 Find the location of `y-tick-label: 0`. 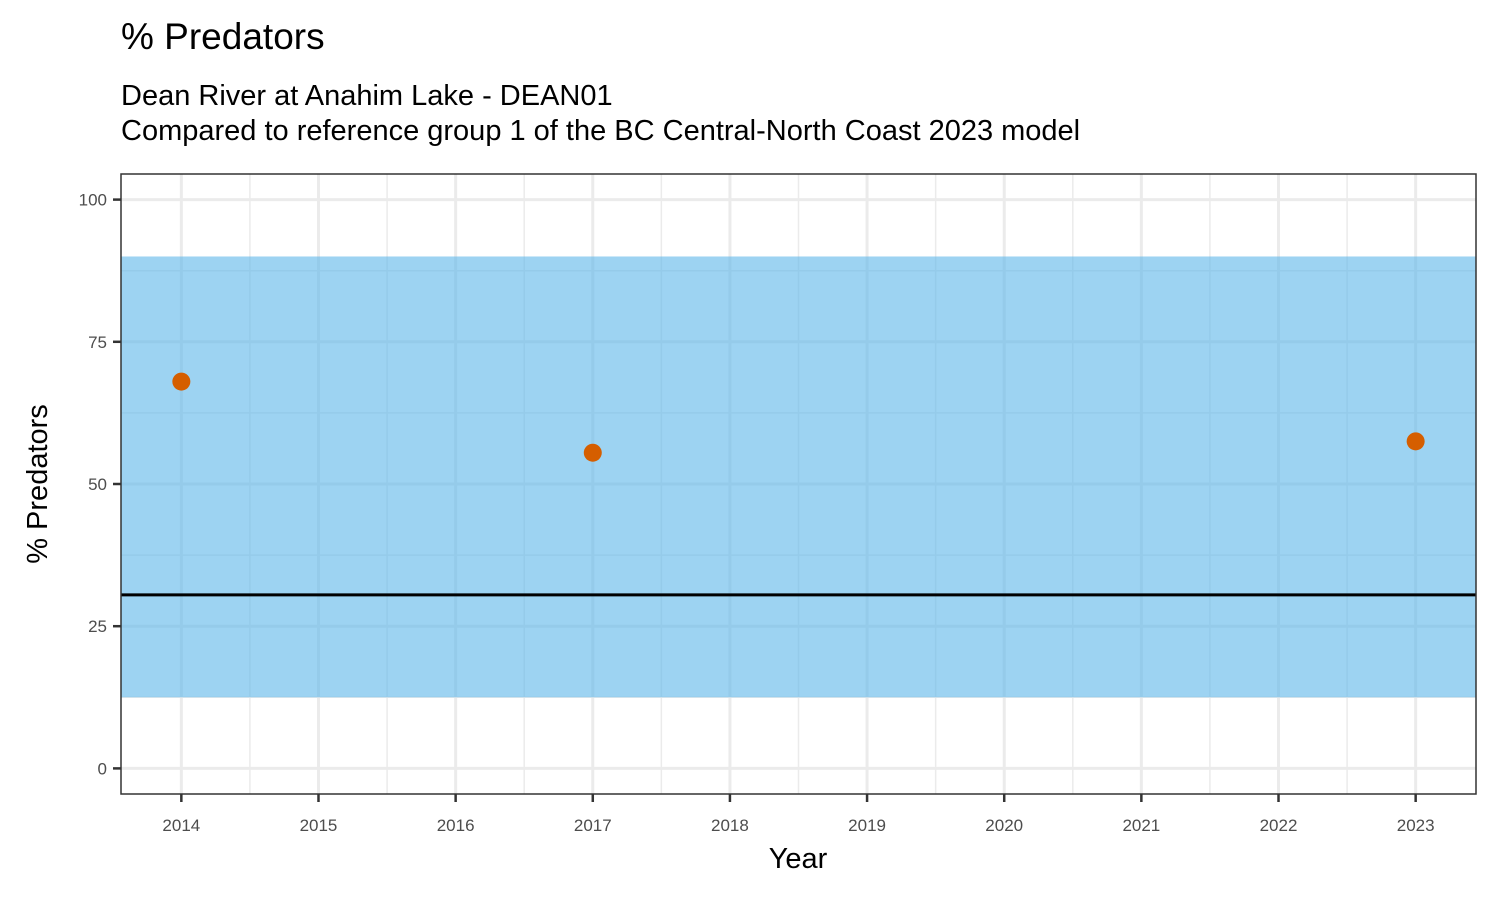

y-tick-label: 0 is located at coordinates (102, 768).